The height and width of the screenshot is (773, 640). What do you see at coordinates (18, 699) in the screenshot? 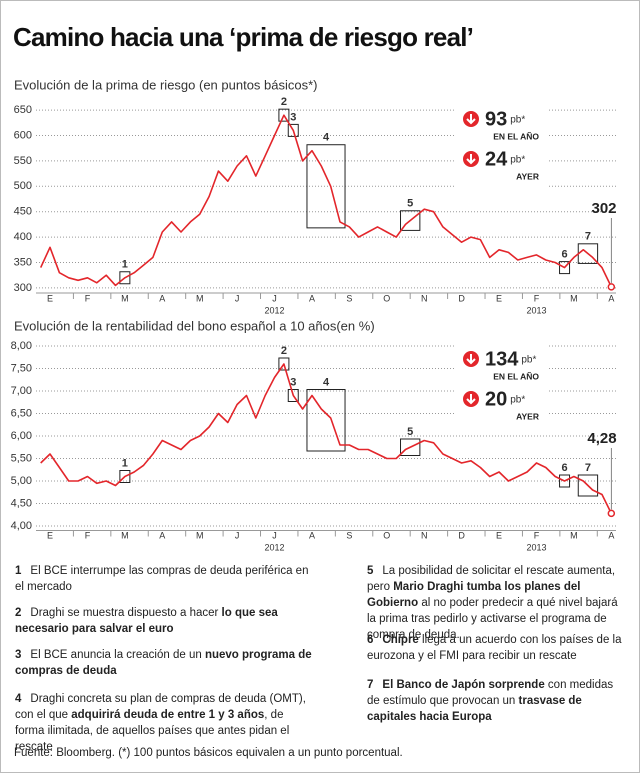
I see `note-number: 4` at bounding box center [18, 699].